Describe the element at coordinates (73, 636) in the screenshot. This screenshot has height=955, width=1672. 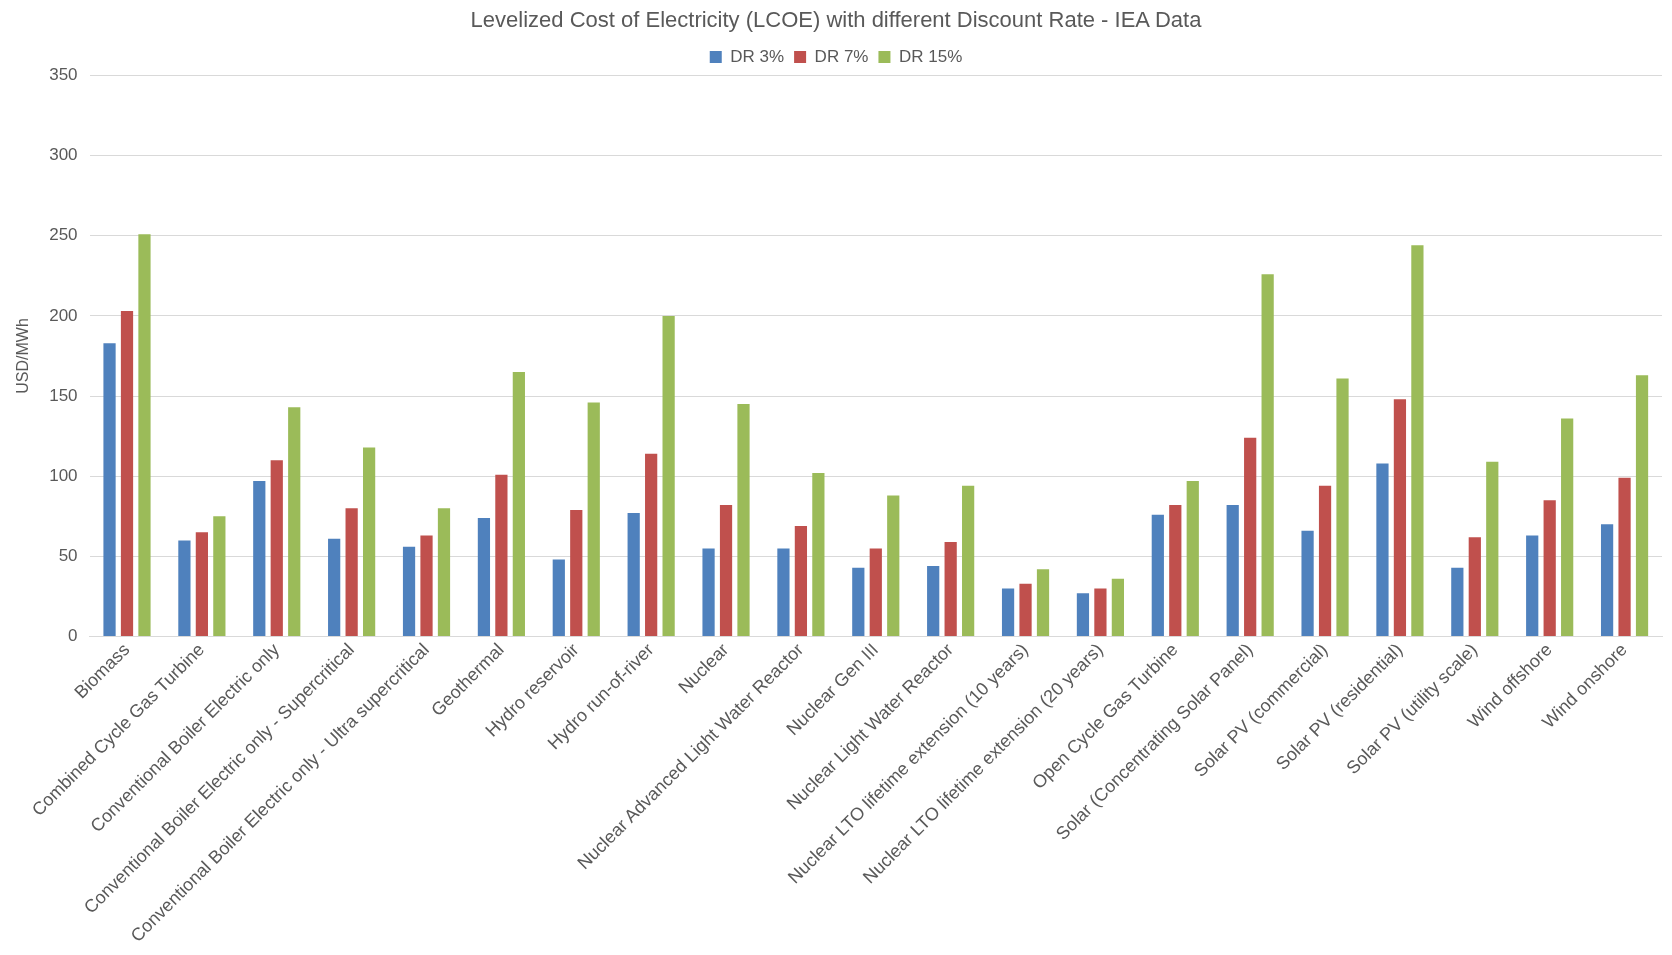
I see `y-tick-label: 0` at that location.